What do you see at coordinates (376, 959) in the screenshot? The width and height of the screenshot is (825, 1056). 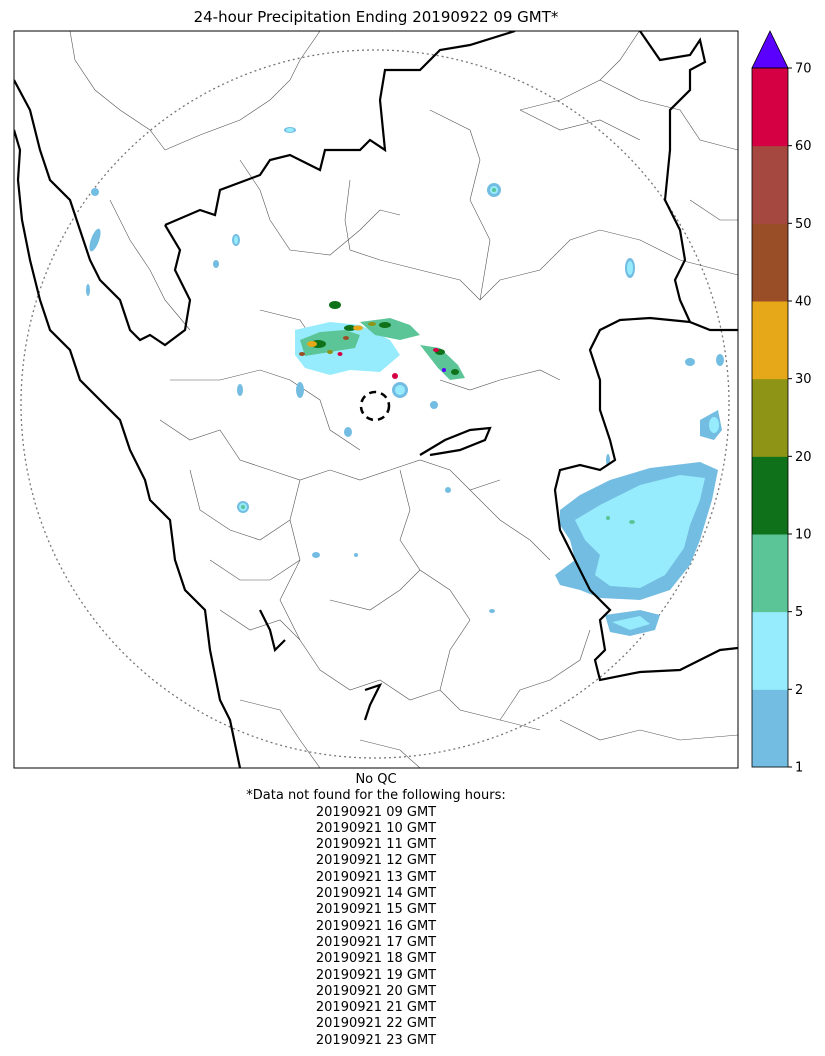 I see `missing-hour-item: 20190921 18 GMT` at bounding box center [376, 959].